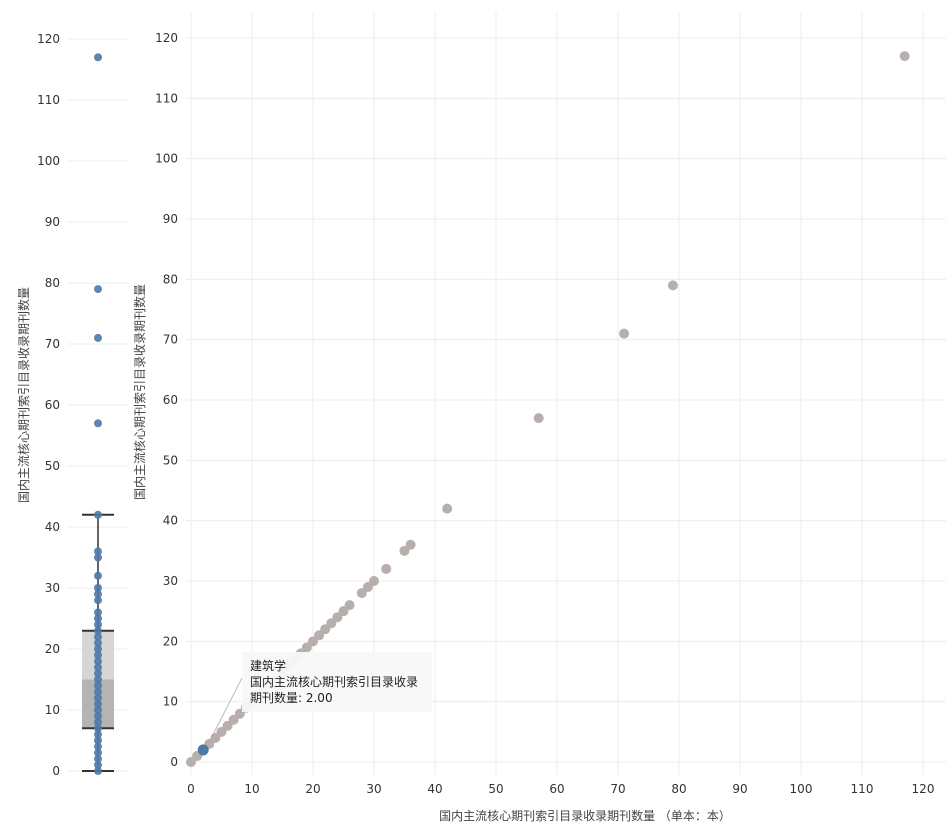 This screenshot has width=946, height=830. What do you see at coordinates (739, 789) in the screenshot?
I see `scatter-x-tick-label: 90` at bounding box center [739, 789].